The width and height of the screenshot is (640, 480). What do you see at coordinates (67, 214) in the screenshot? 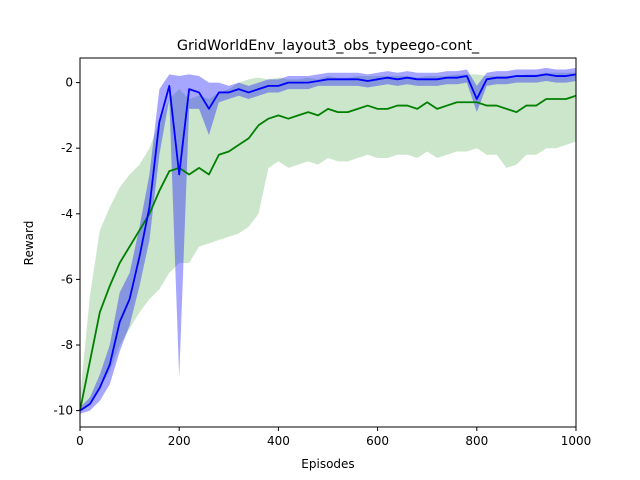
I see `y-tick-label: -4` at bounding box center [67, 214].